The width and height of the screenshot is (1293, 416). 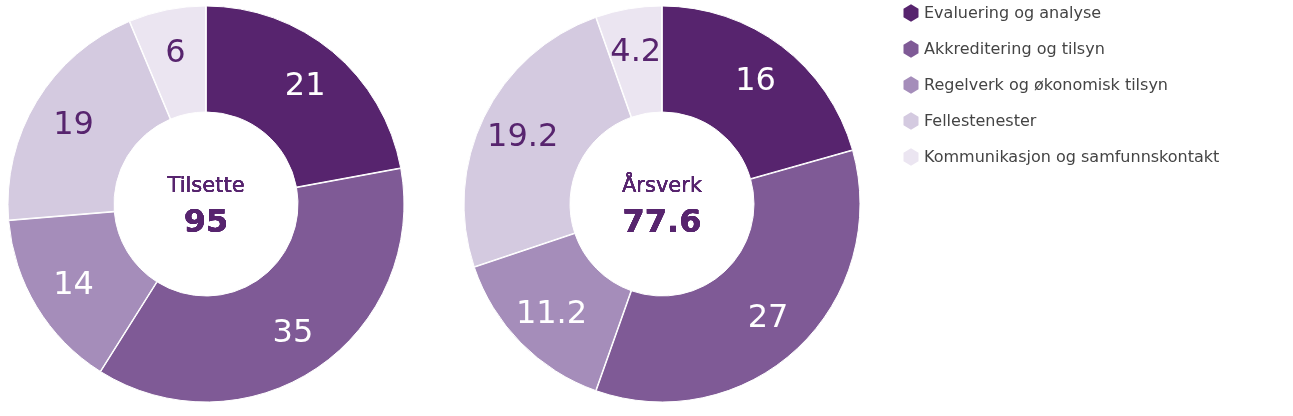 I want to click on data-label: 19, so click(x=73, y=122).